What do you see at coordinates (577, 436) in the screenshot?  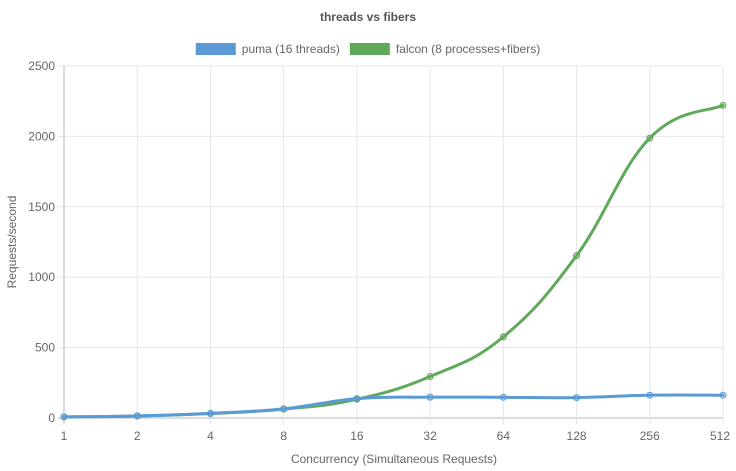 I see `x-tick-label: 128` at bounding box center [577, 436].